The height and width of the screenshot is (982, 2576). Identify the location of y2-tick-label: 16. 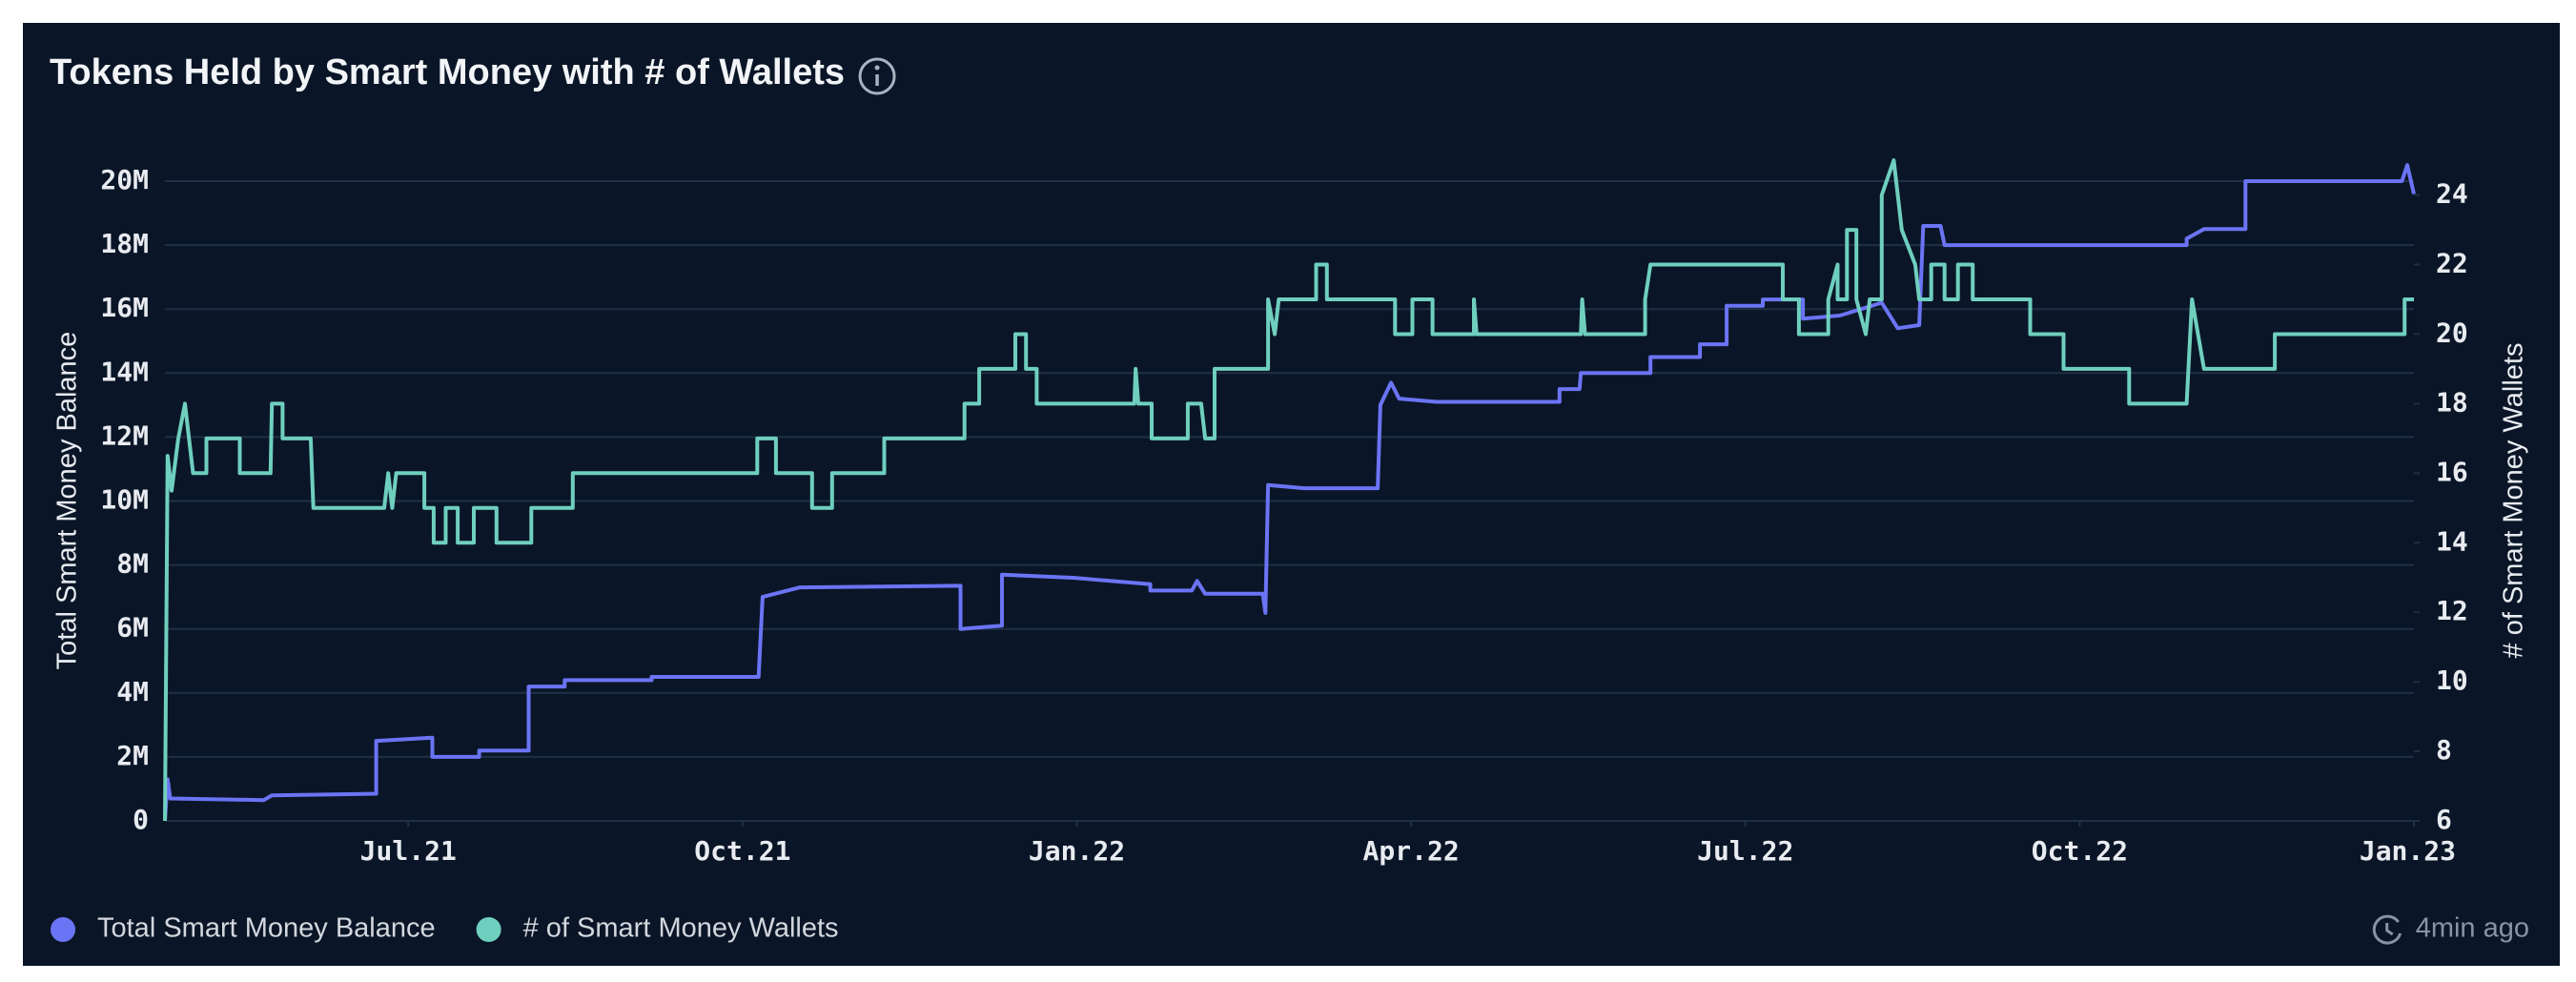
(2452, 472).